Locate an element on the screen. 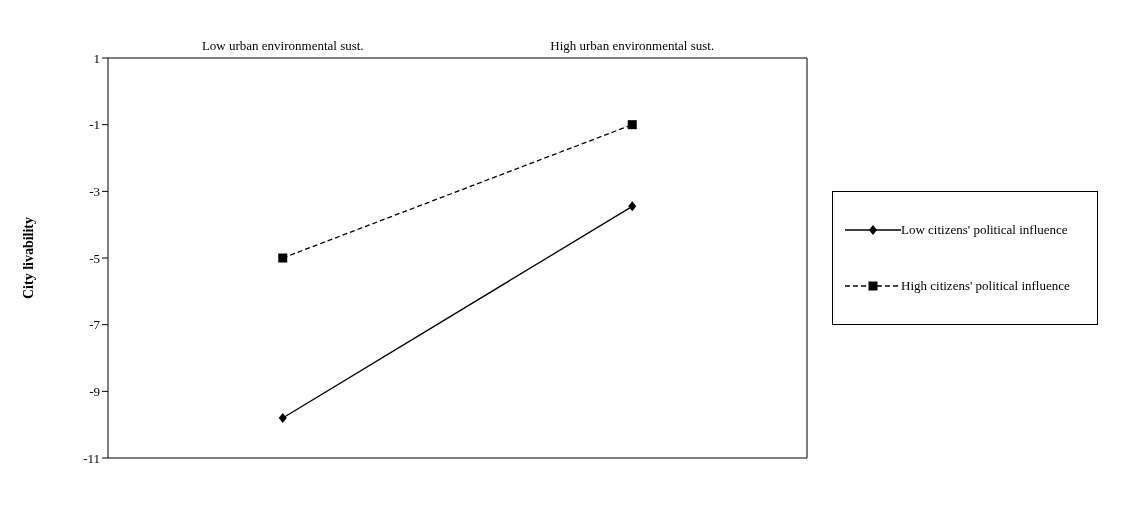 This screenshot has height=524, width=1136. y-tick-label: -11 is located at coordinates (91, 458).